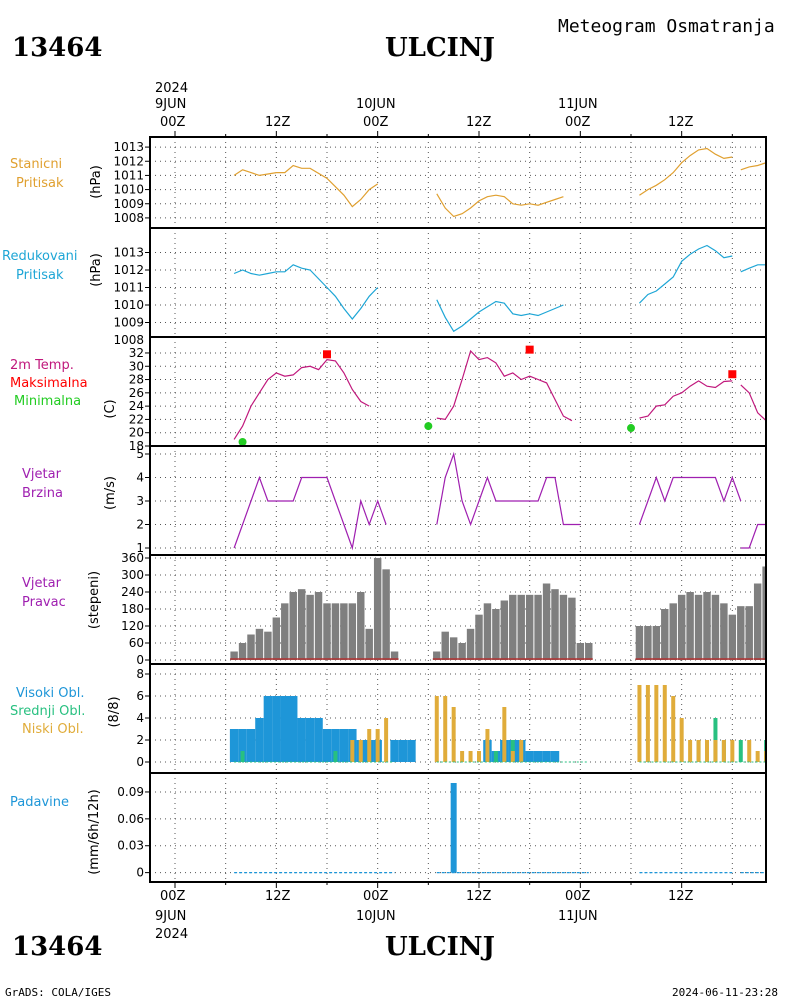 Image resolution: width=800 pixels, height=1000 pixels. I want to click on tick-top-3: 12Z, so click(479, 122).